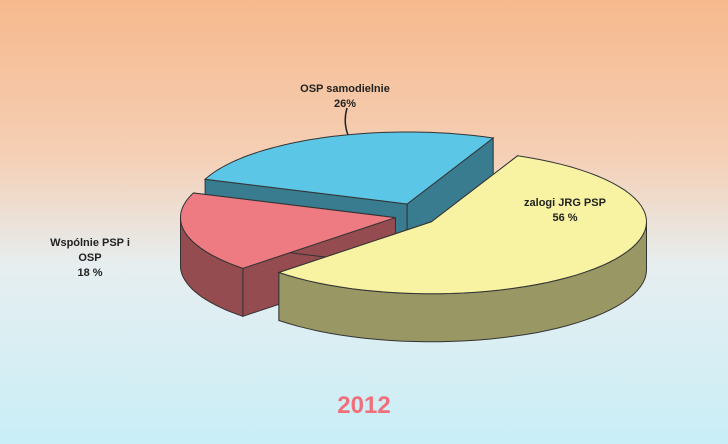  I want to click on slice-label: Wspólnie PSP i OSP 18 %, so click(90, 258).